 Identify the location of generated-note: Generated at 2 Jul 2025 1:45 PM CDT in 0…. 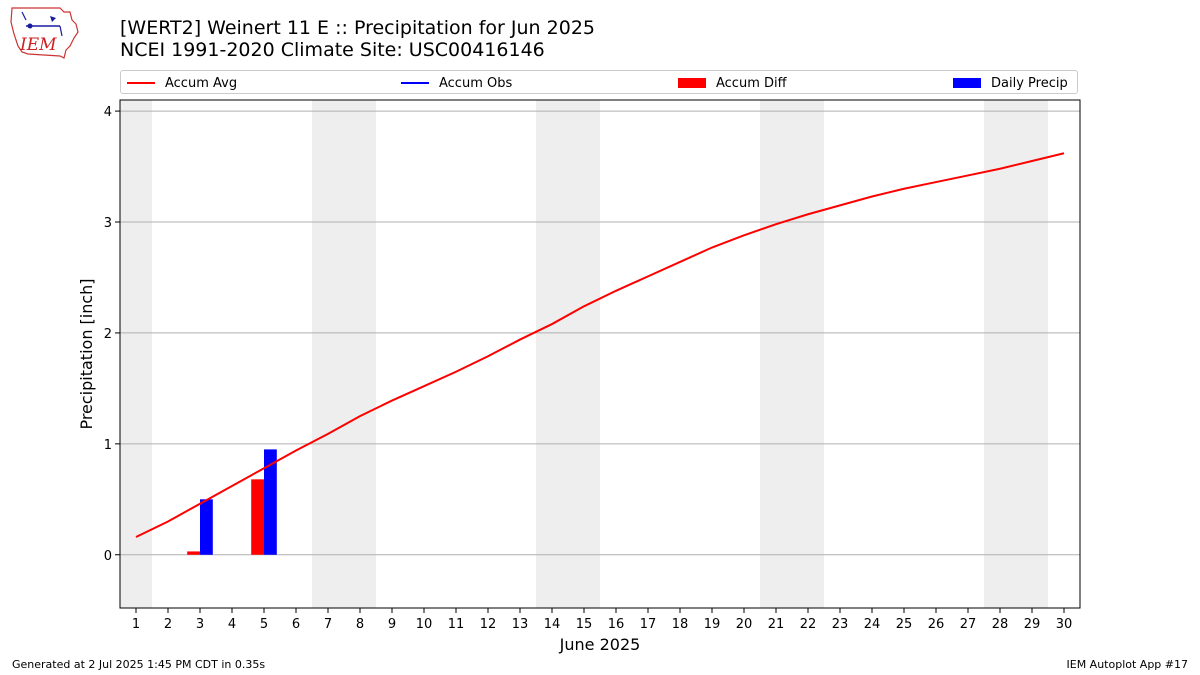
(139, 664).